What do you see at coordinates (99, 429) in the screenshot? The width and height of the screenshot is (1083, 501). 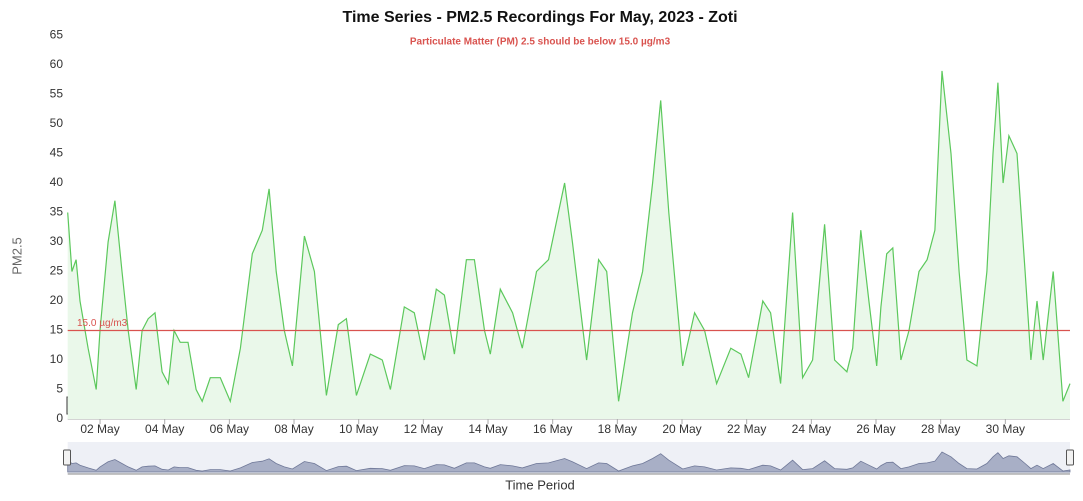 I see `x-tick-label: 02 May` at bounding box center [99, 429].